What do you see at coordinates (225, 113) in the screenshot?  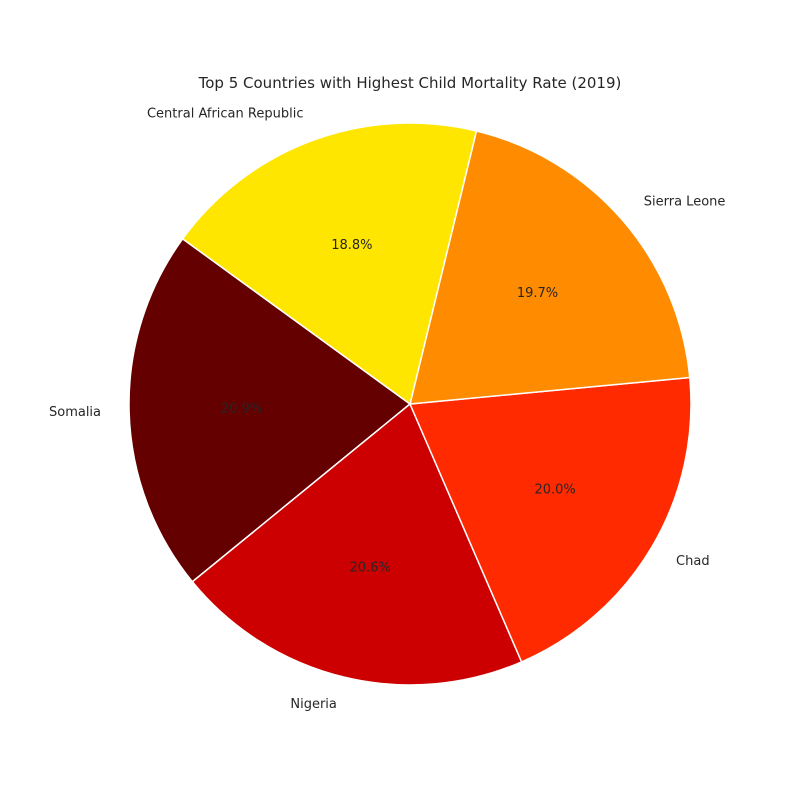 I see `slice-label: Central African Republic` at bounding box center [225, 113].